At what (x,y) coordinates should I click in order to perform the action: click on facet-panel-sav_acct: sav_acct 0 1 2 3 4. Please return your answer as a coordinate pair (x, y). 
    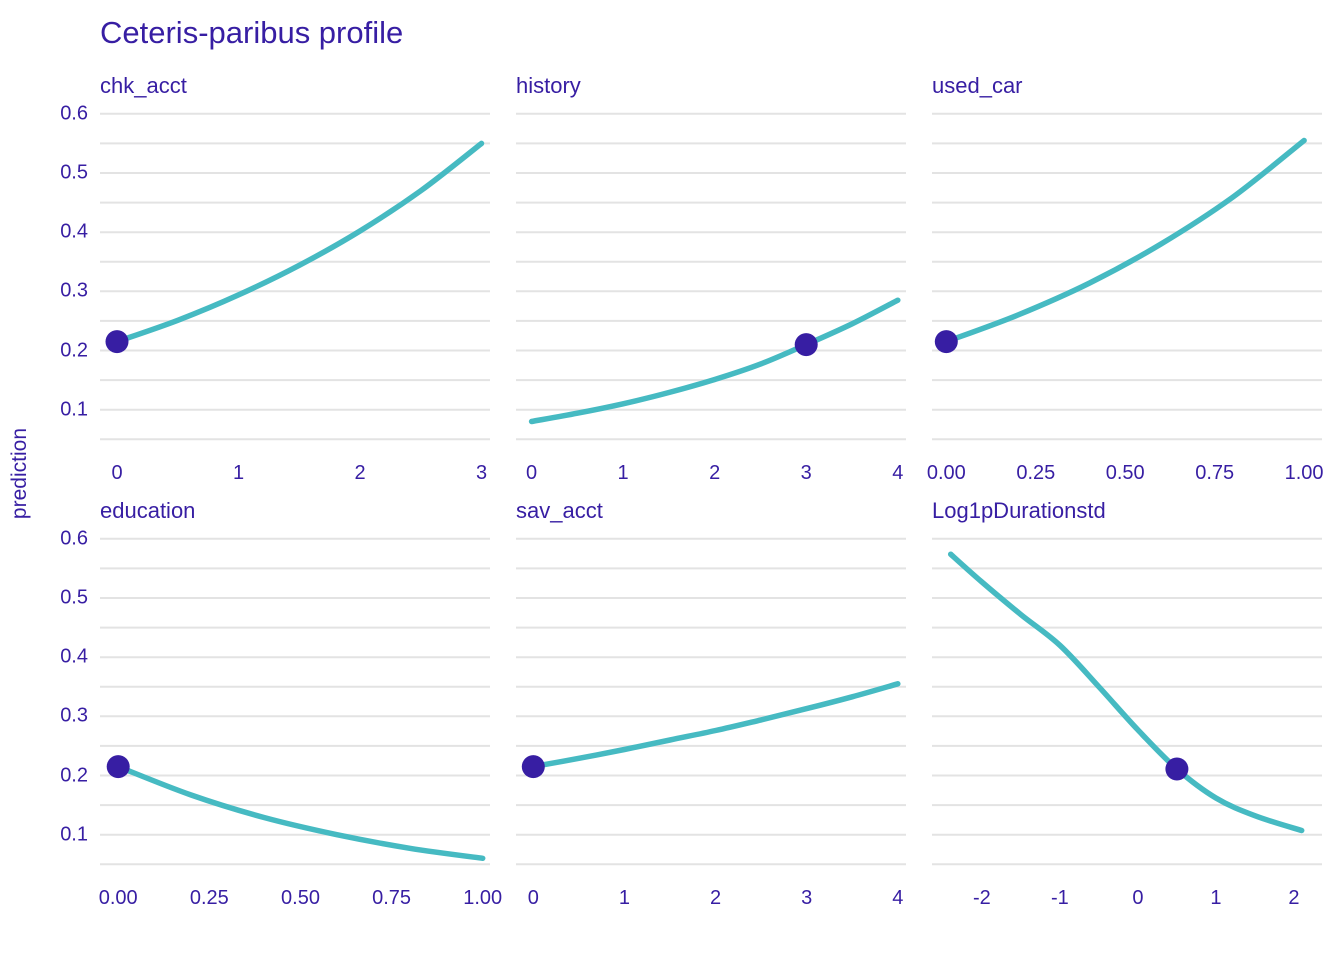
    Looking at the image, I should click on (711, 704).